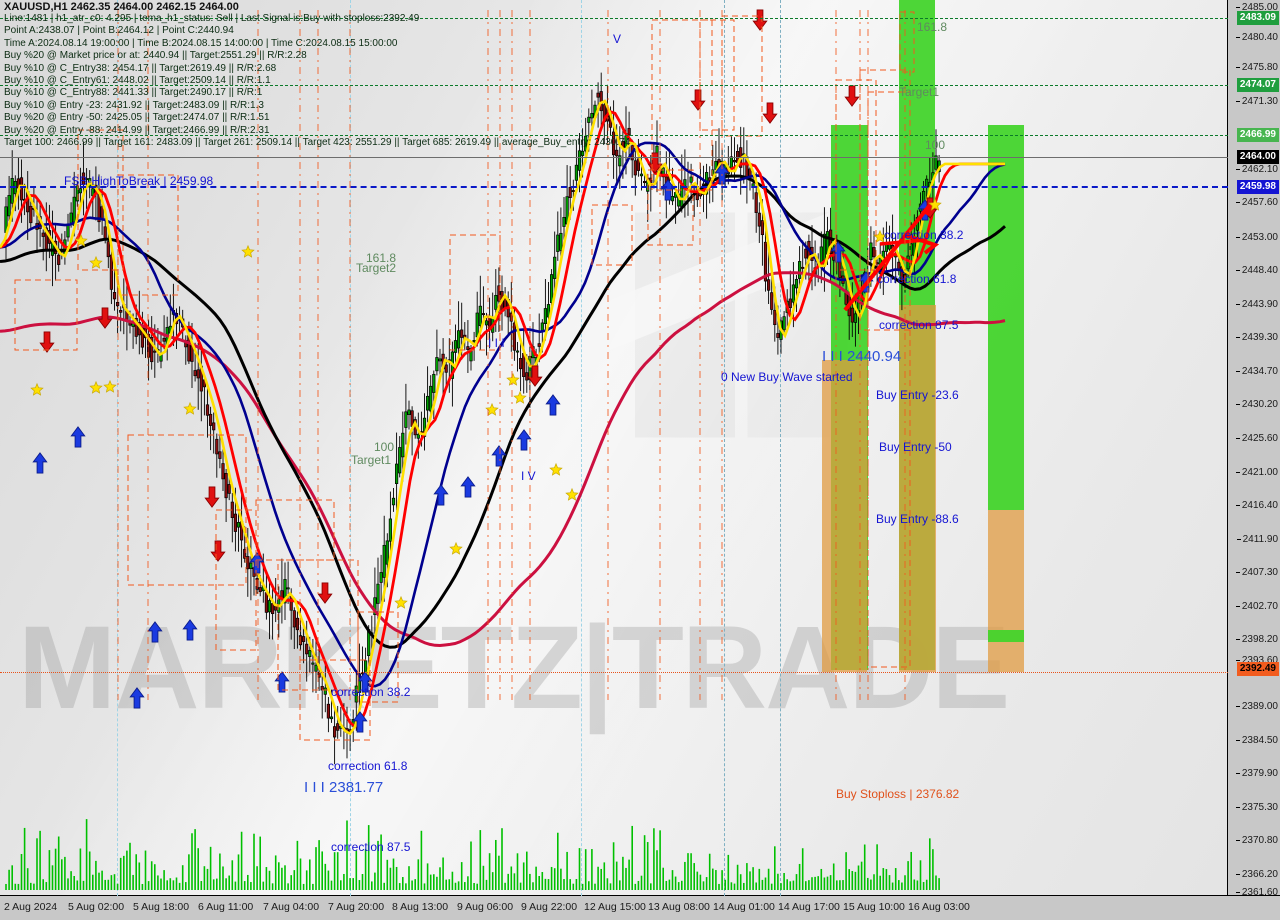 The width and height of the screenshot is (1280, 920). What do you see at coordinates (1256, 707) in the screenshot?
I see `price-tick-20: 2389.00` at bounding box center [1256, 707].